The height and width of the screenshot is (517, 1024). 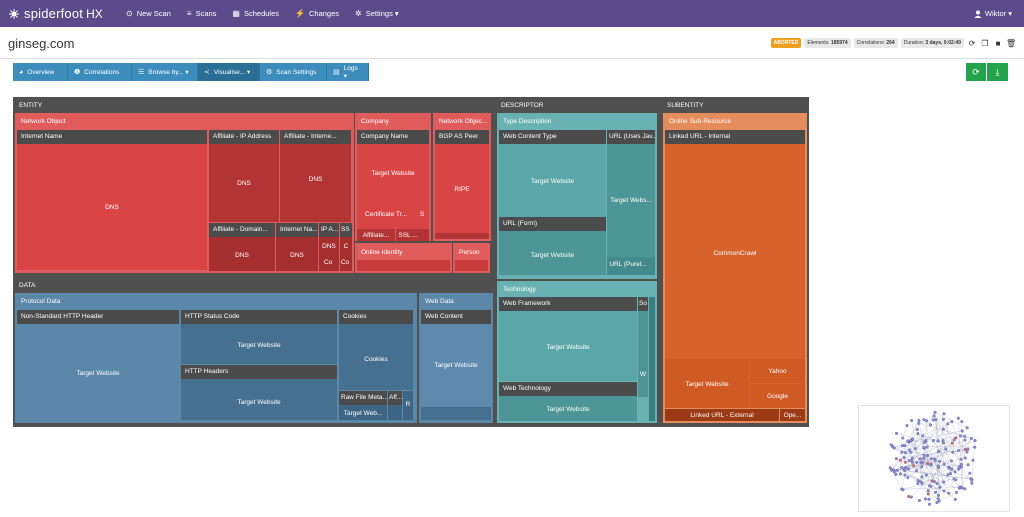 What do you see at coordinates (839, 43) in the screenshot?
I see `elements-value: 185974` at bounding box center [839, 43].